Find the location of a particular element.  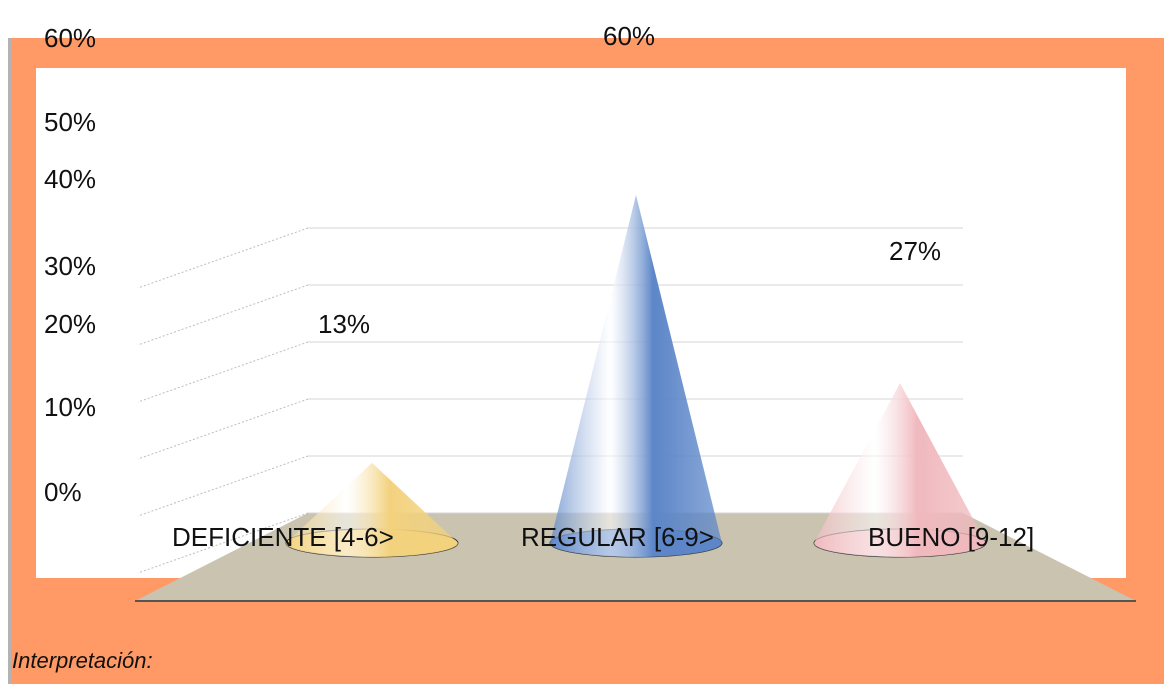

y-tick-label: 30% is located at coordinates (70, 266).